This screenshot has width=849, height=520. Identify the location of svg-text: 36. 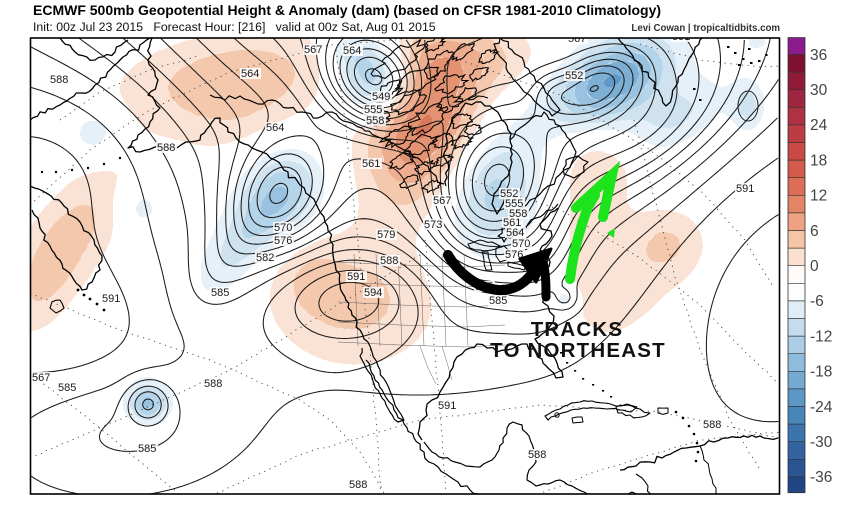
(818, 55).